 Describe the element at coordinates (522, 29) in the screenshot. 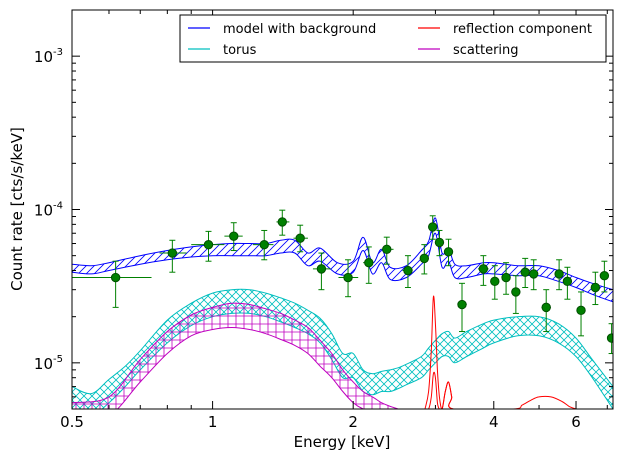

I see `legend-label: reflection component` at that location.